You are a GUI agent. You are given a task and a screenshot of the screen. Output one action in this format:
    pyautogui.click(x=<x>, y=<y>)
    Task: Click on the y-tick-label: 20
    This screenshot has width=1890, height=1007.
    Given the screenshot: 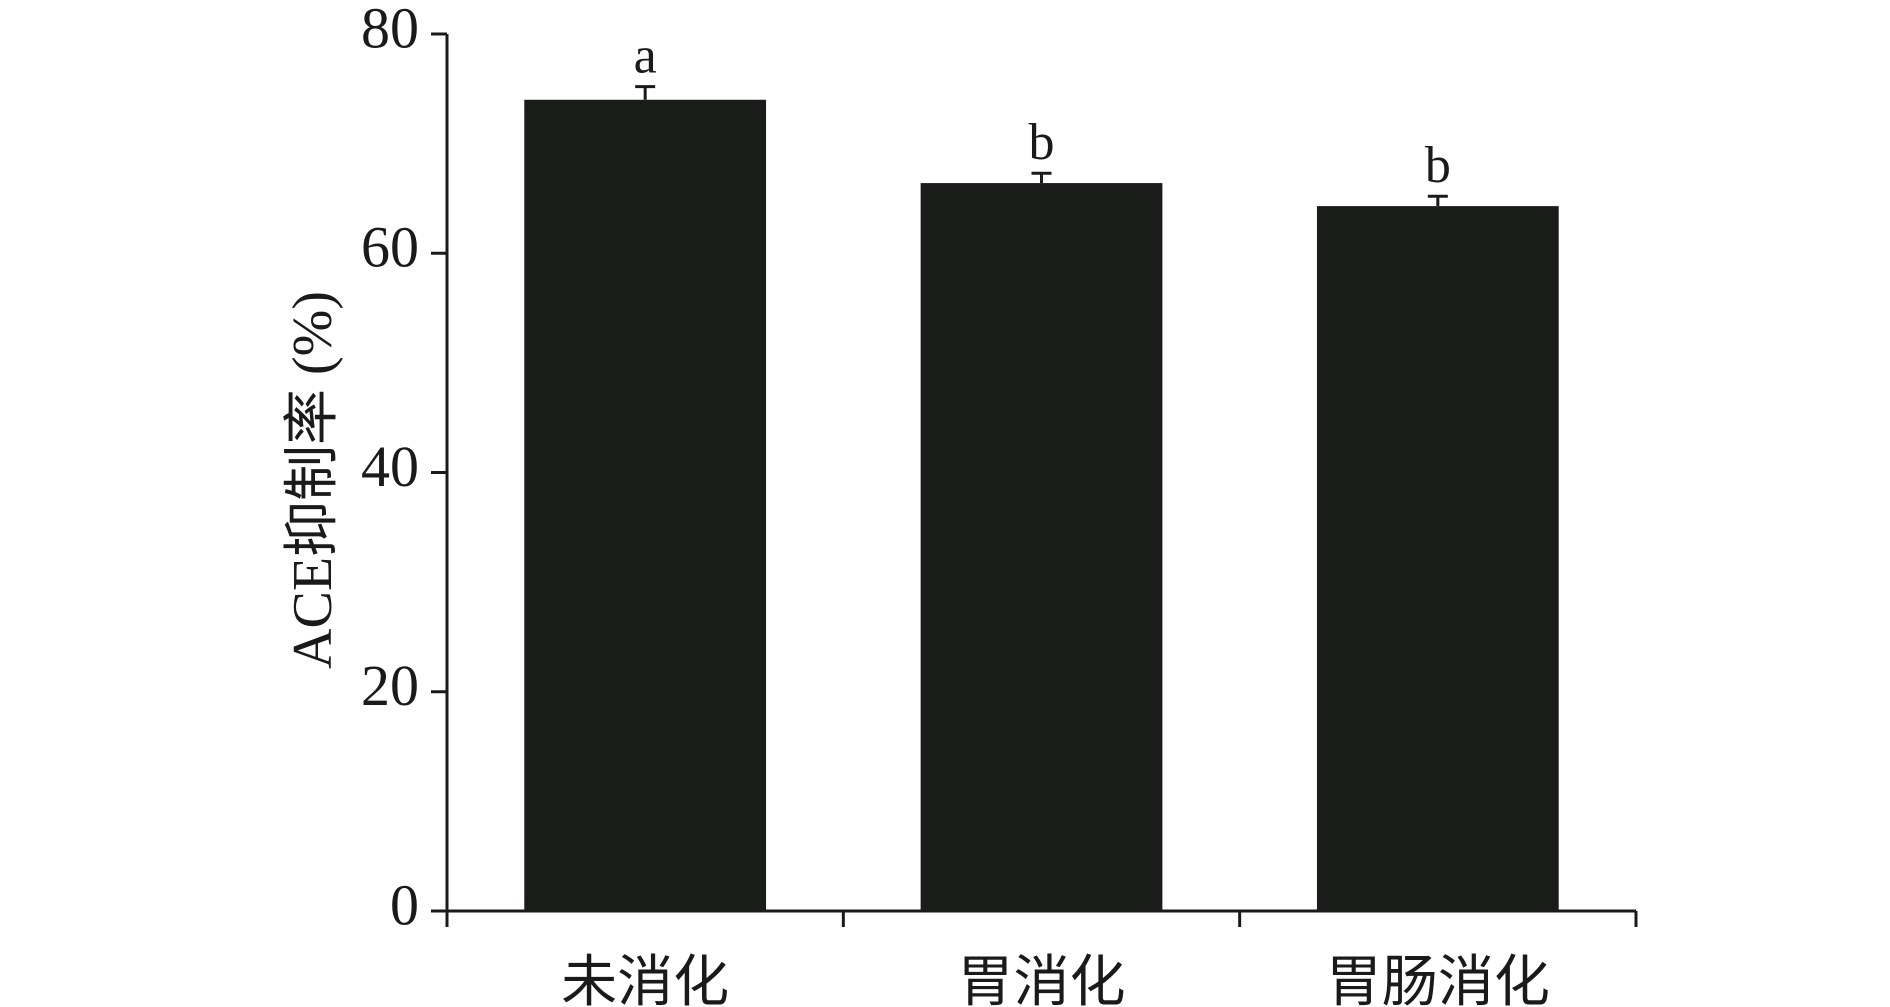 What is the action you would take?
    pyautogui.click(x=390, y=685)
    